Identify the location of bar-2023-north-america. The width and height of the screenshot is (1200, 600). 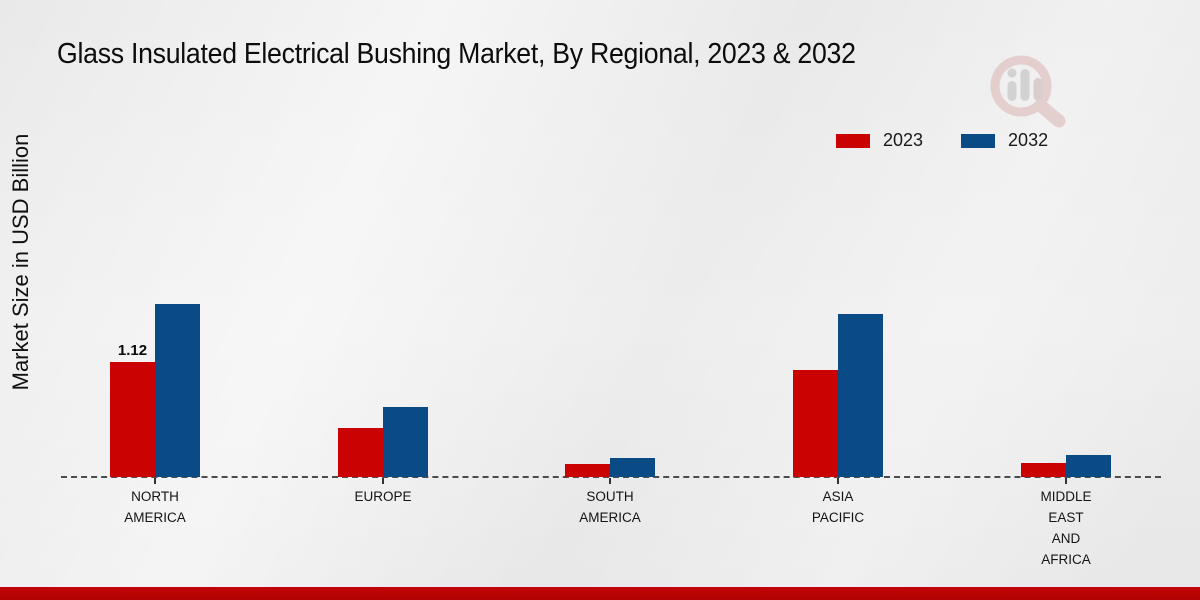
(132, 419).